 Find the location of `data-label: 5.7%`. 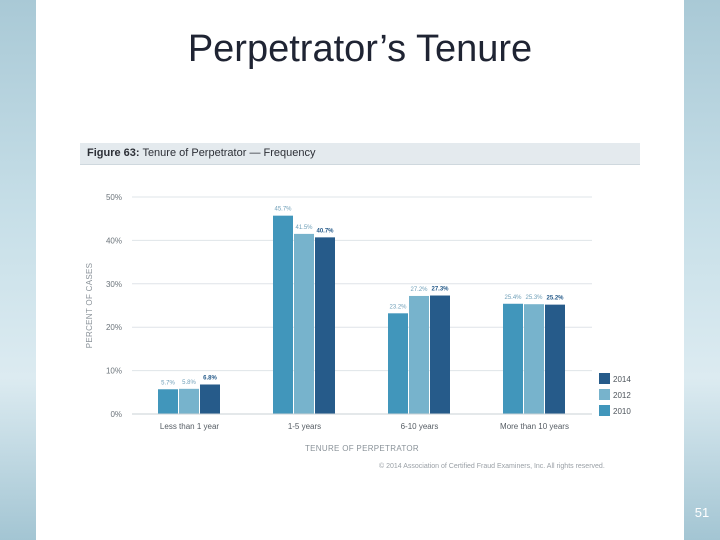

data-label: 5.7% is located at coordinates (168, 383).